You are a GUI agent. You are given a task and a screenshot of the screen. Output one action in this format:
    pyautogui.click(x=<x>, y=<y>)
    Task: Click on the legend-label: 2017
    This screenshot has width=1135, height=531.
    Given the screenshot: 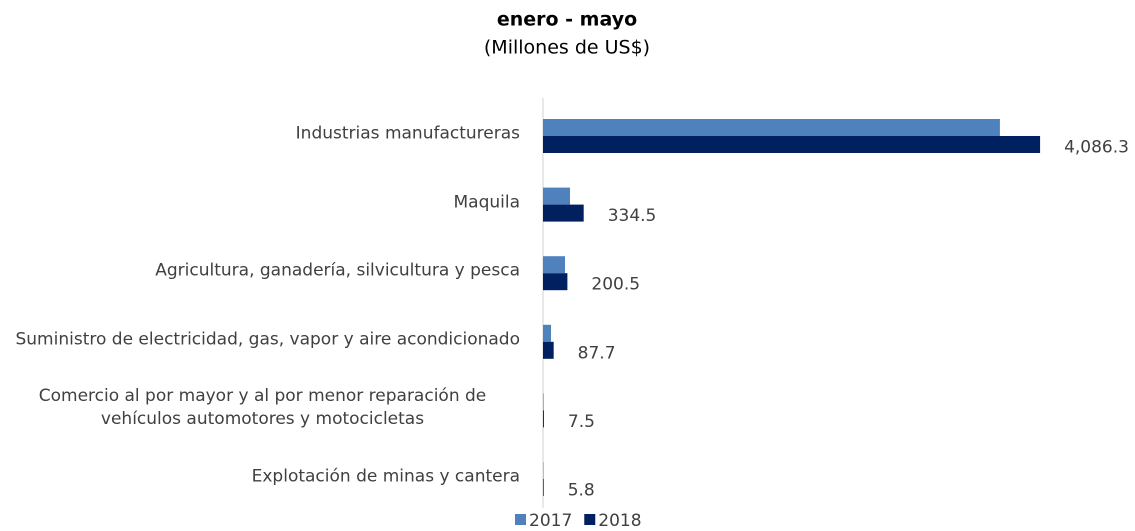 What is the action you would take?
    pyautogui.click(x=550, y=521)
    